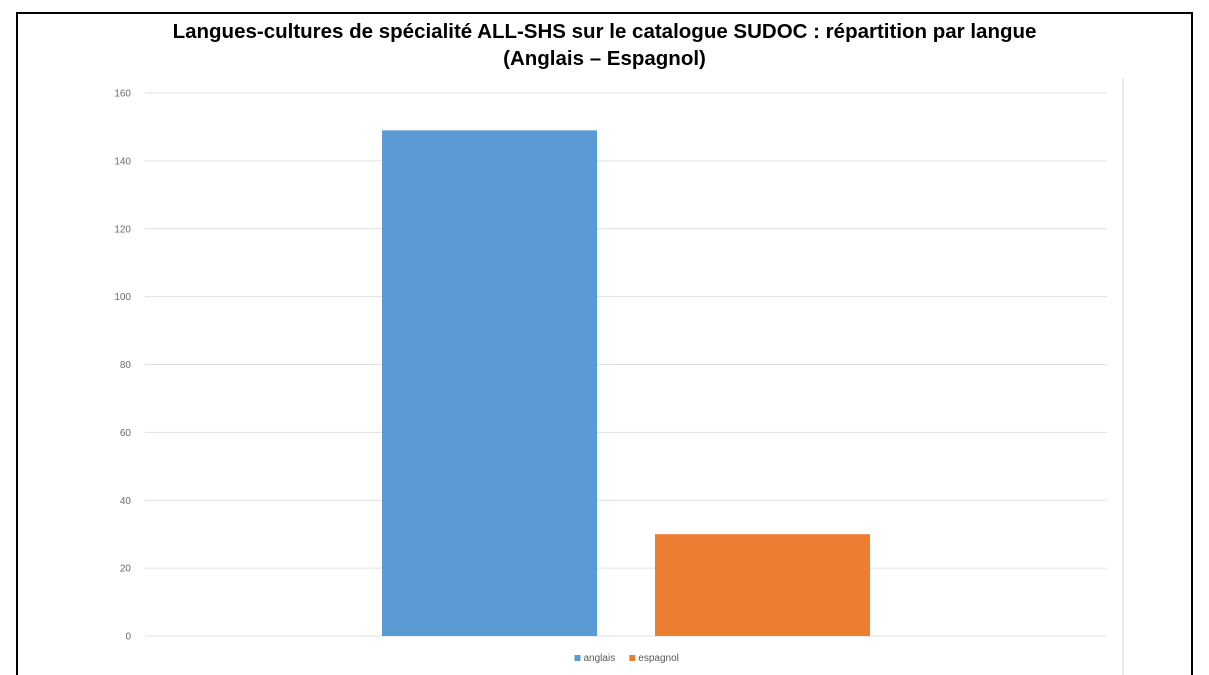  What do you see at coordinates (604, 13) in the screenshot?
I see `frame-top-border` at bounding box center [604, 13].